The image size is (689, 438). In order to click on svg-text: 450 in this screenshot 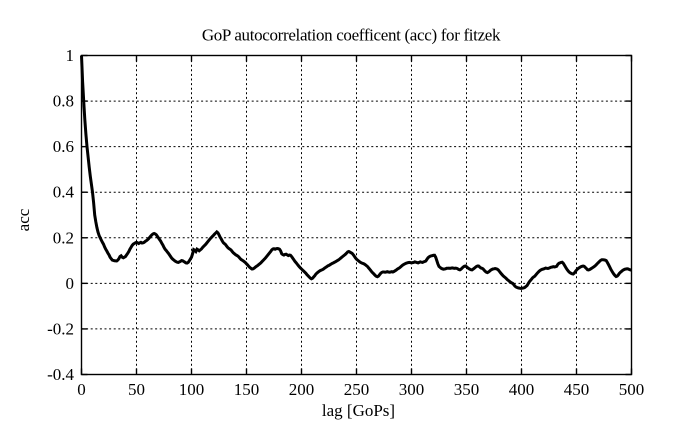, I will do `click(577, 389)`.